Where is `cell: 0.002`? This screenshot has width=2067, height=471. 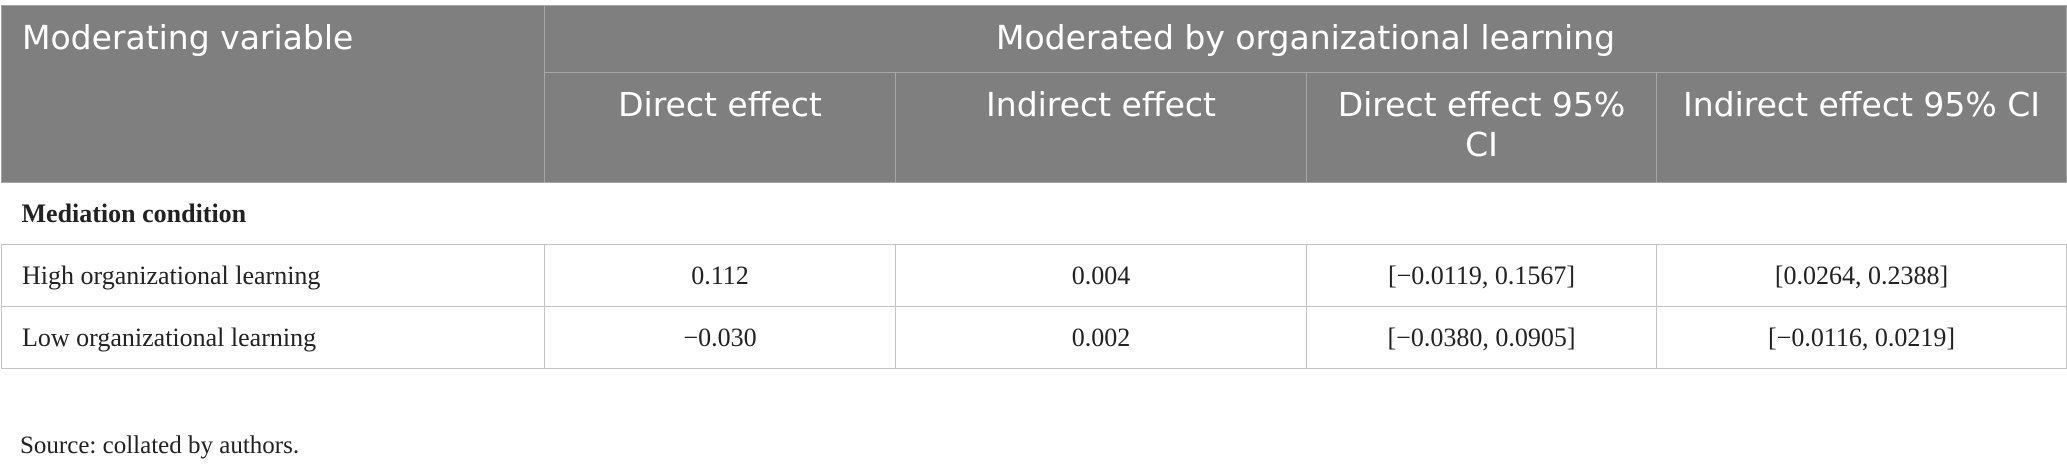 cell: 0.002 is located at coordinates (1101, 337).